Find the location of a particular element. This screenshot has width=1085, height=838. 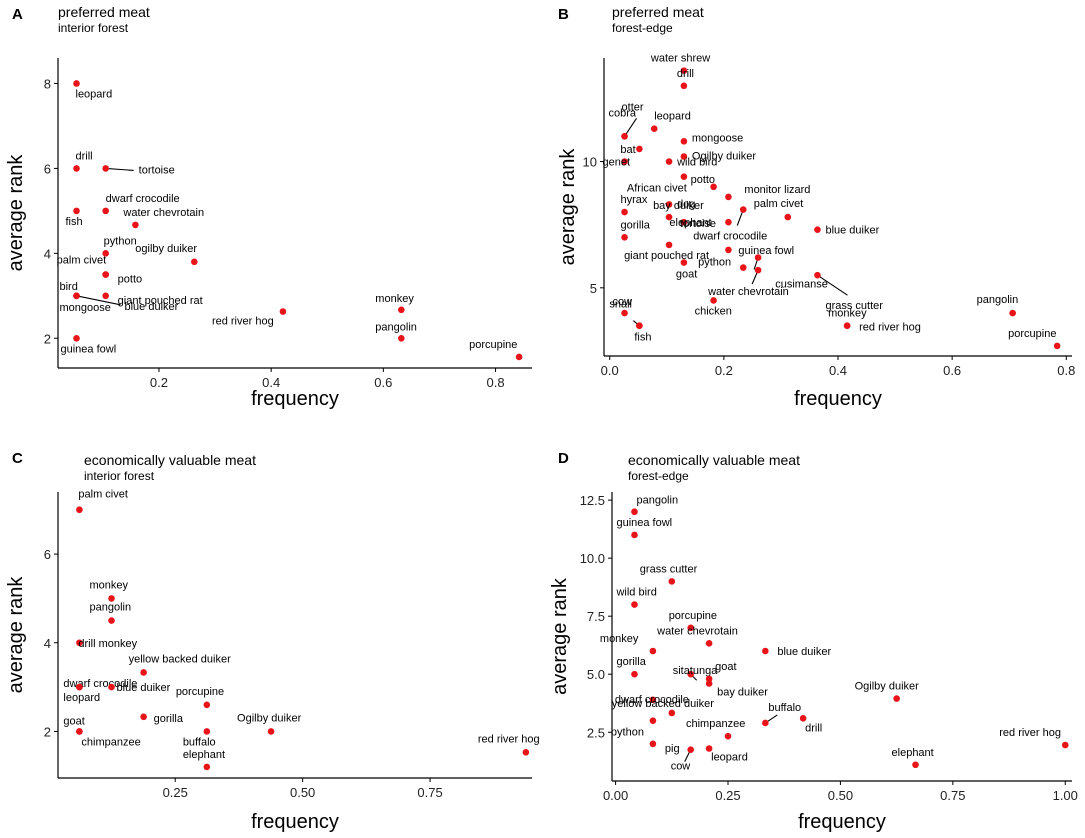

panel-letter: C is located at coordinates (17, 458).